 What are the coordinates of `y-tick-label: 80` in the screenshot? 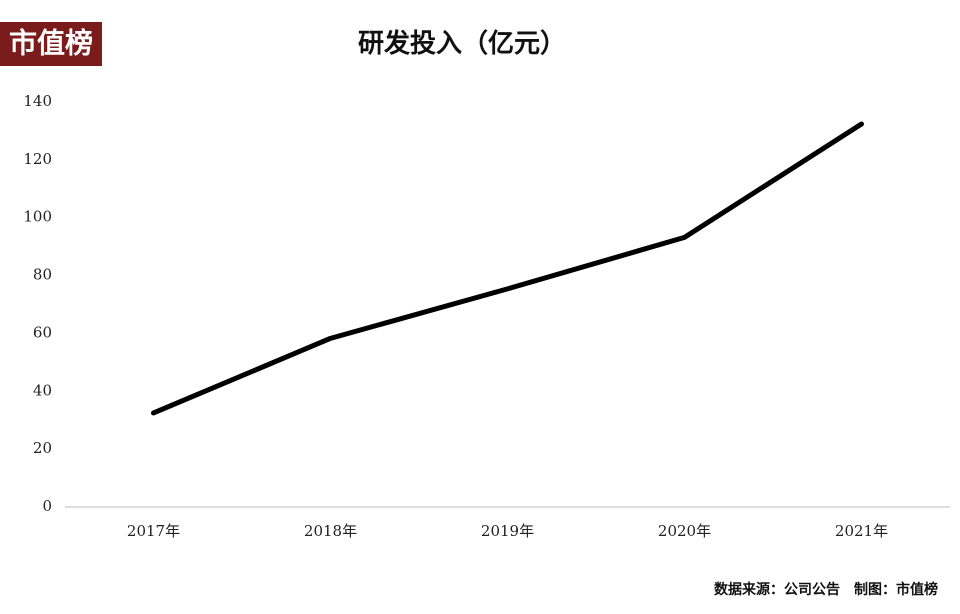 It's located at (42, 275).